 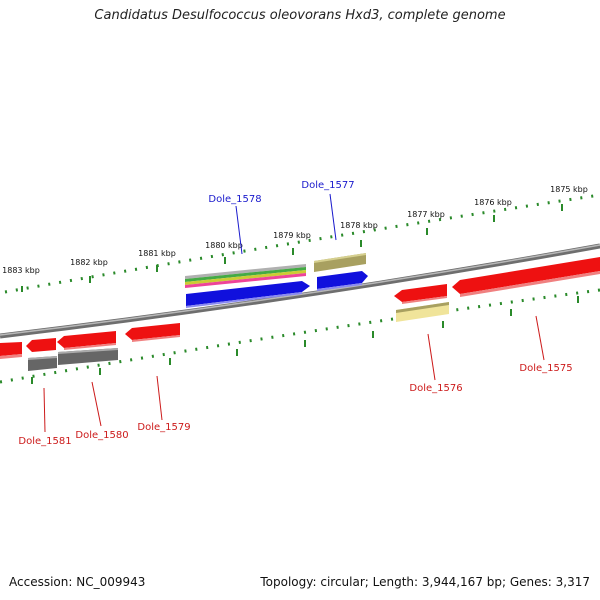 I want to click on gene-label-dole-1580: Dole_1580, so click(x=101, y=435).